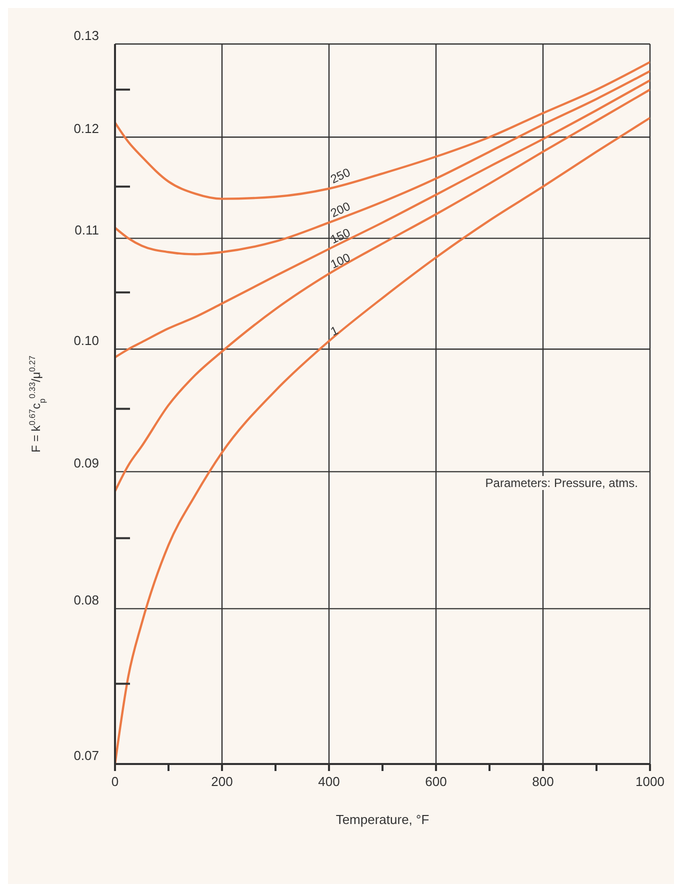 The image size is (682, 892). What do you see at coordinates (86, 600) in the screenshot?
I see `y-tick-label: 0.08` at bounding box center [86, 600].